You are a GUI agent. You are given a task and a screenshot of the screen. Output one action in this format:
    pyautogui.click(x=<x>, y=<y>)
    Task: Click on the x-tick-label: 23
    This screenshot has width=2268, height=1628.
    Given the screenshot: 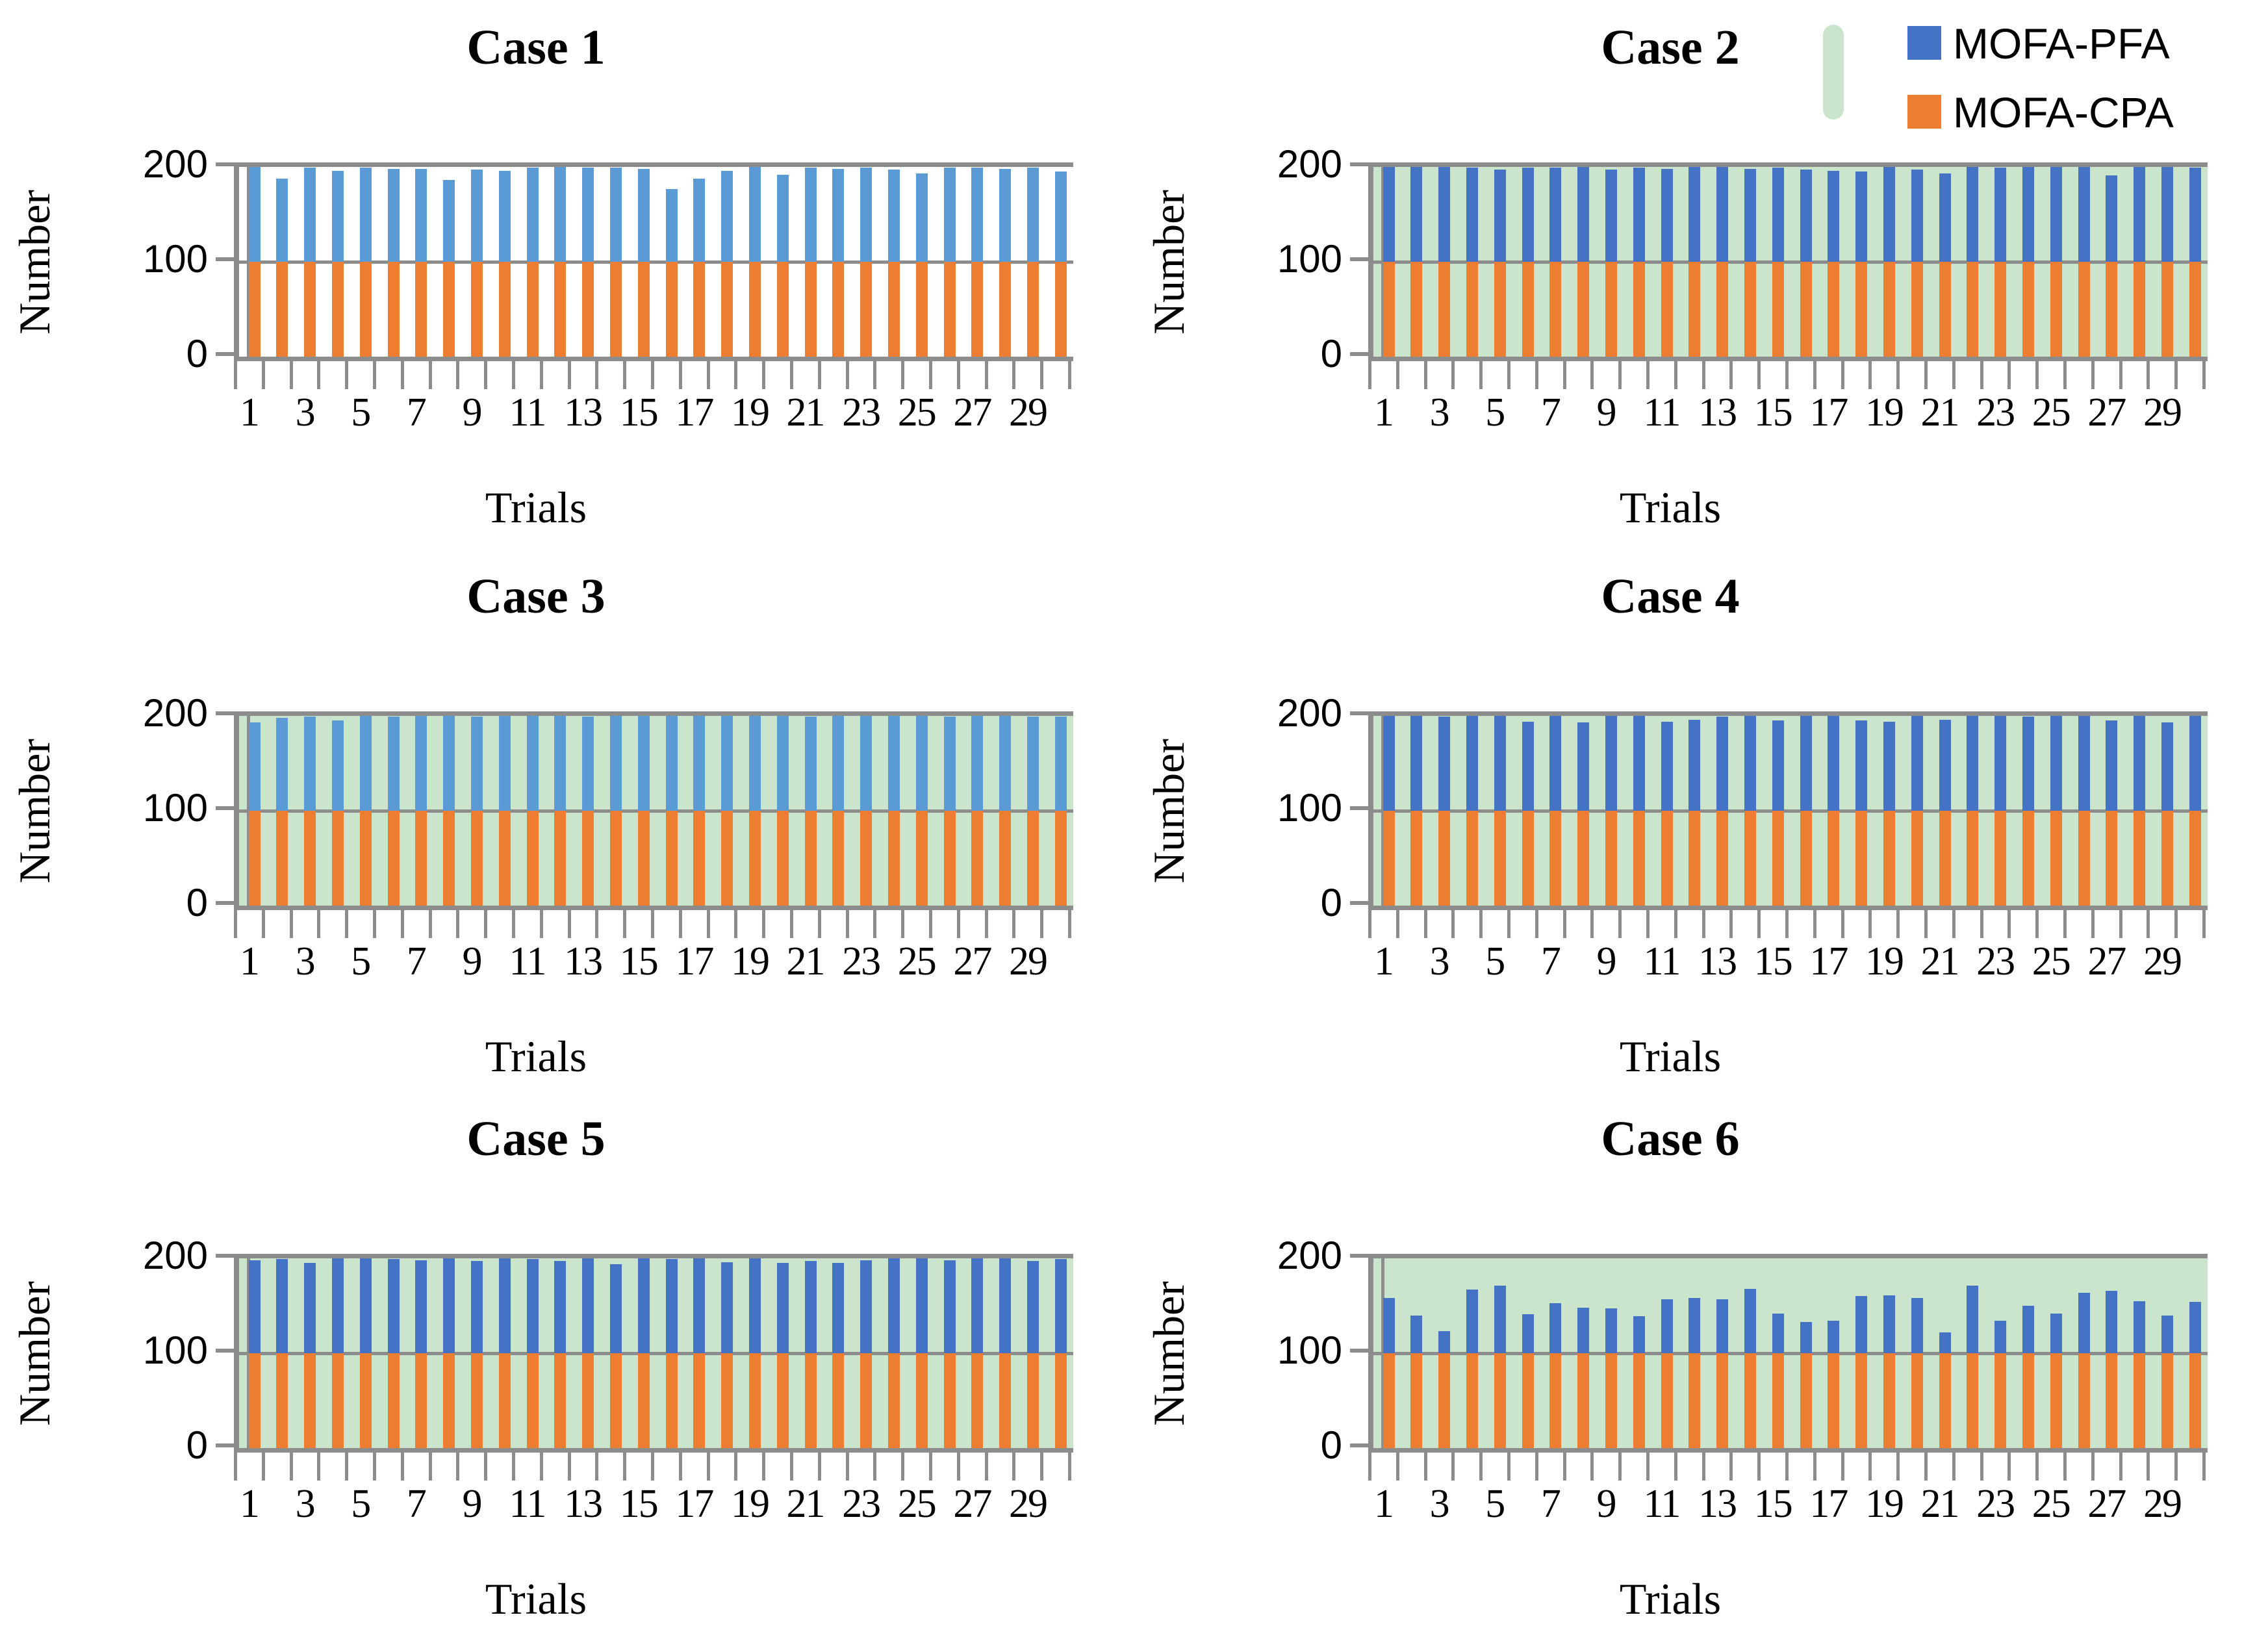 What is the action you would take?
    pyautogui.click(x=1995, y=961)
    